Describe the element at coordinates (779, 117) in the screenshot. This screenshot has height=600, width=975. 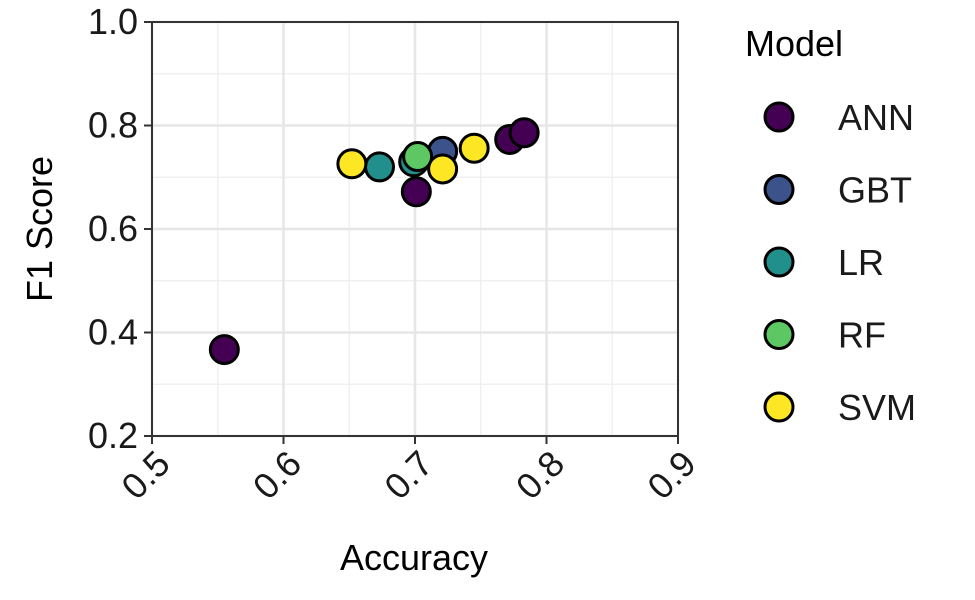
I see `legend-key-ann` at that location.